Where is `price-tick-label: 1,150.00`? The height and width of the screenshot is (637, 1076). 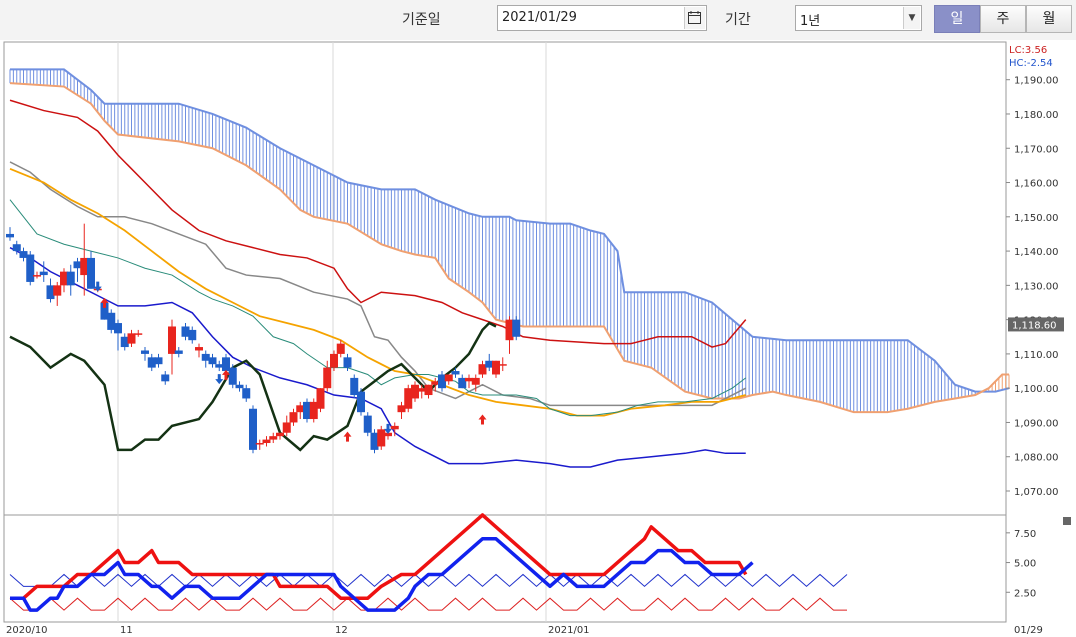
price-tick-label: 1,150.00 is located at coordinates (1036, 218).